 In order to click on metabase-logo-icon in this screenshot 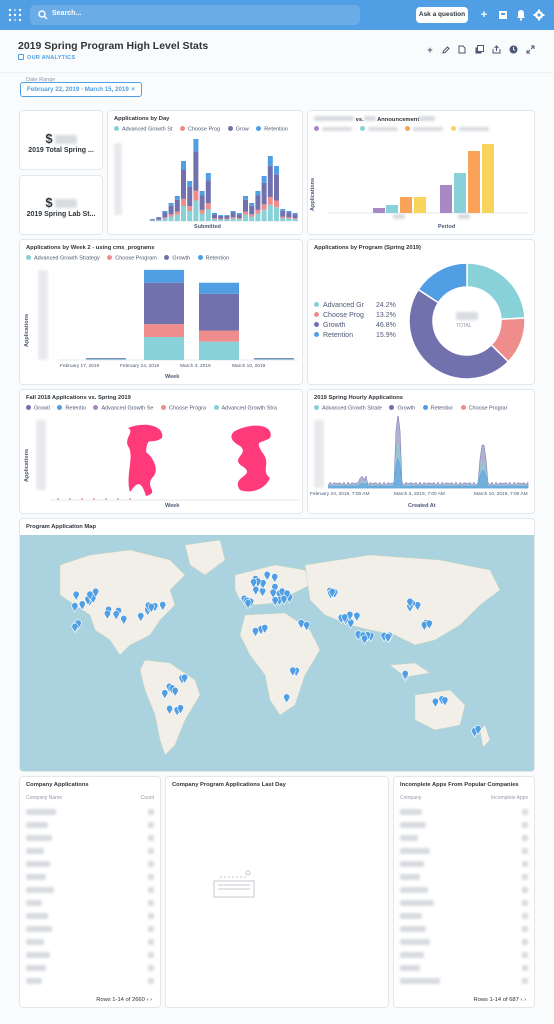, I will do `click(15, 15)`.